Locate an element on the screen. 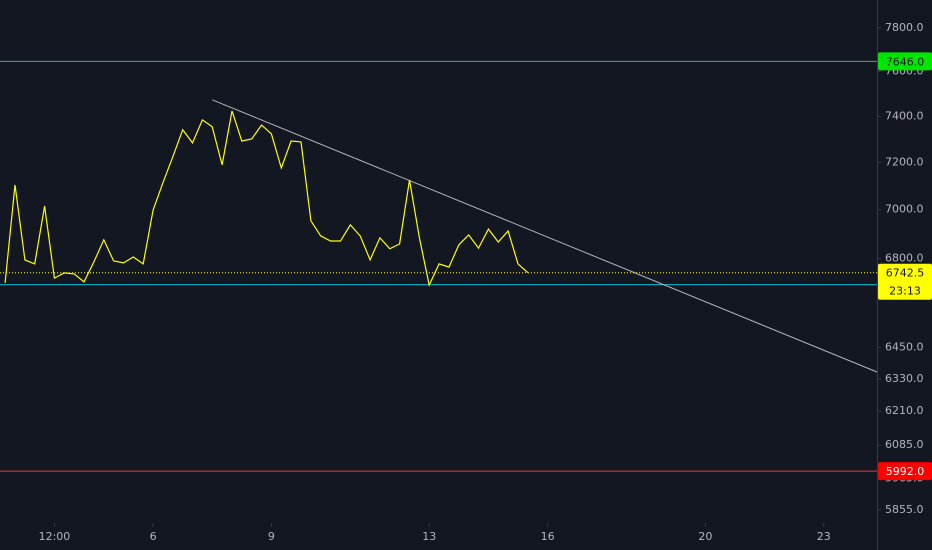 This screenshot has height=550, width=932. y-tick-label: 7000.0 is located at coordinates (904, 209).